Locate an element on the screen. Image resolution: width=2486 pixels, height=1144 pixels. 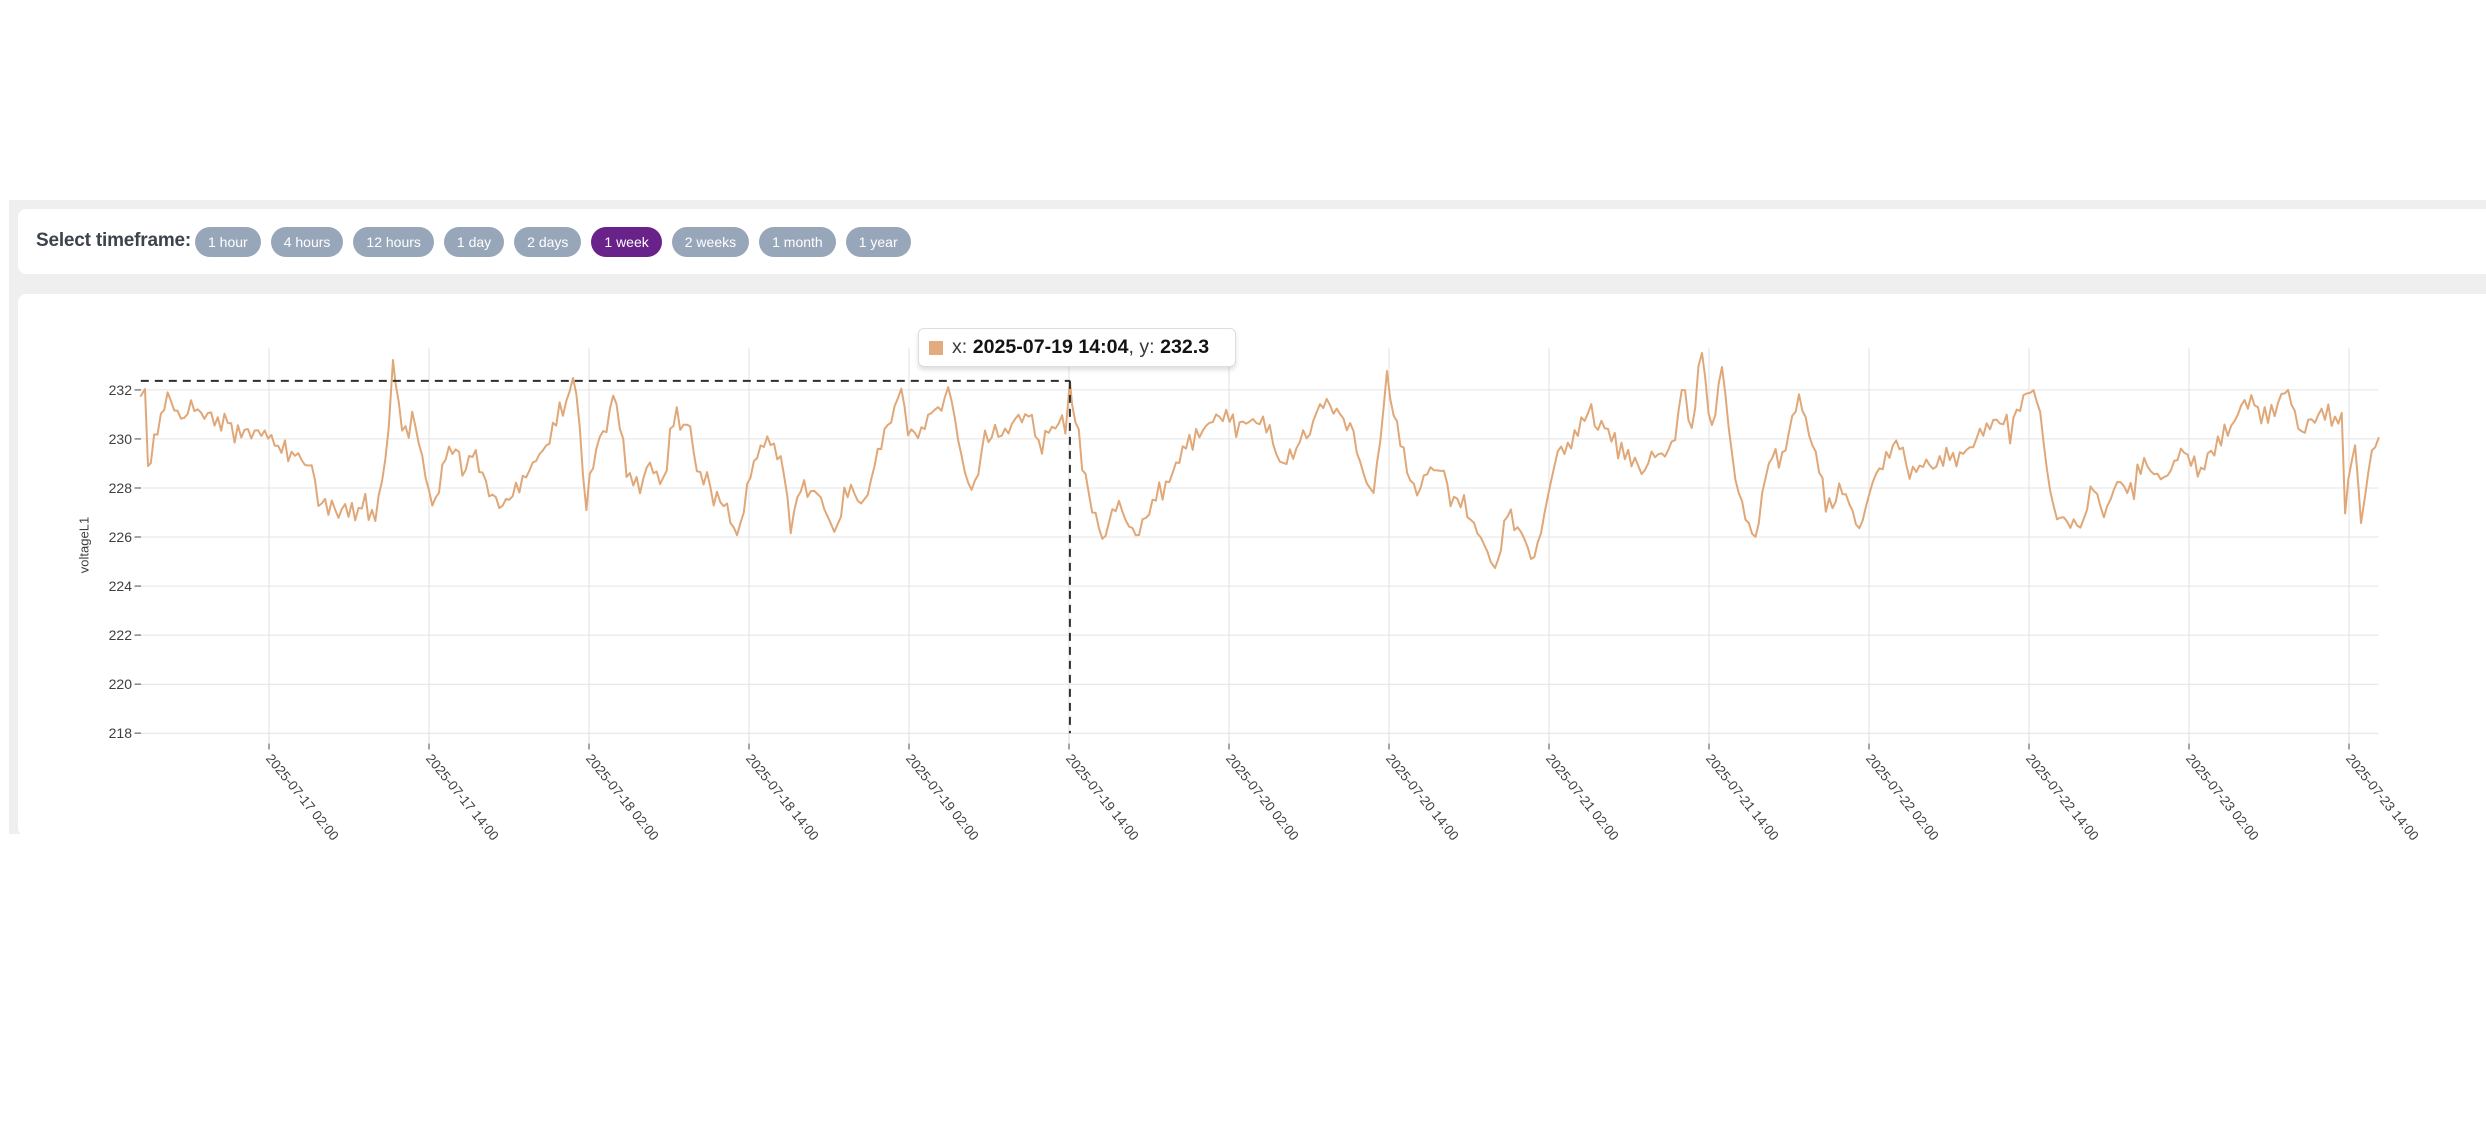
svg-text: 218 is located at coordinates (121, 733).